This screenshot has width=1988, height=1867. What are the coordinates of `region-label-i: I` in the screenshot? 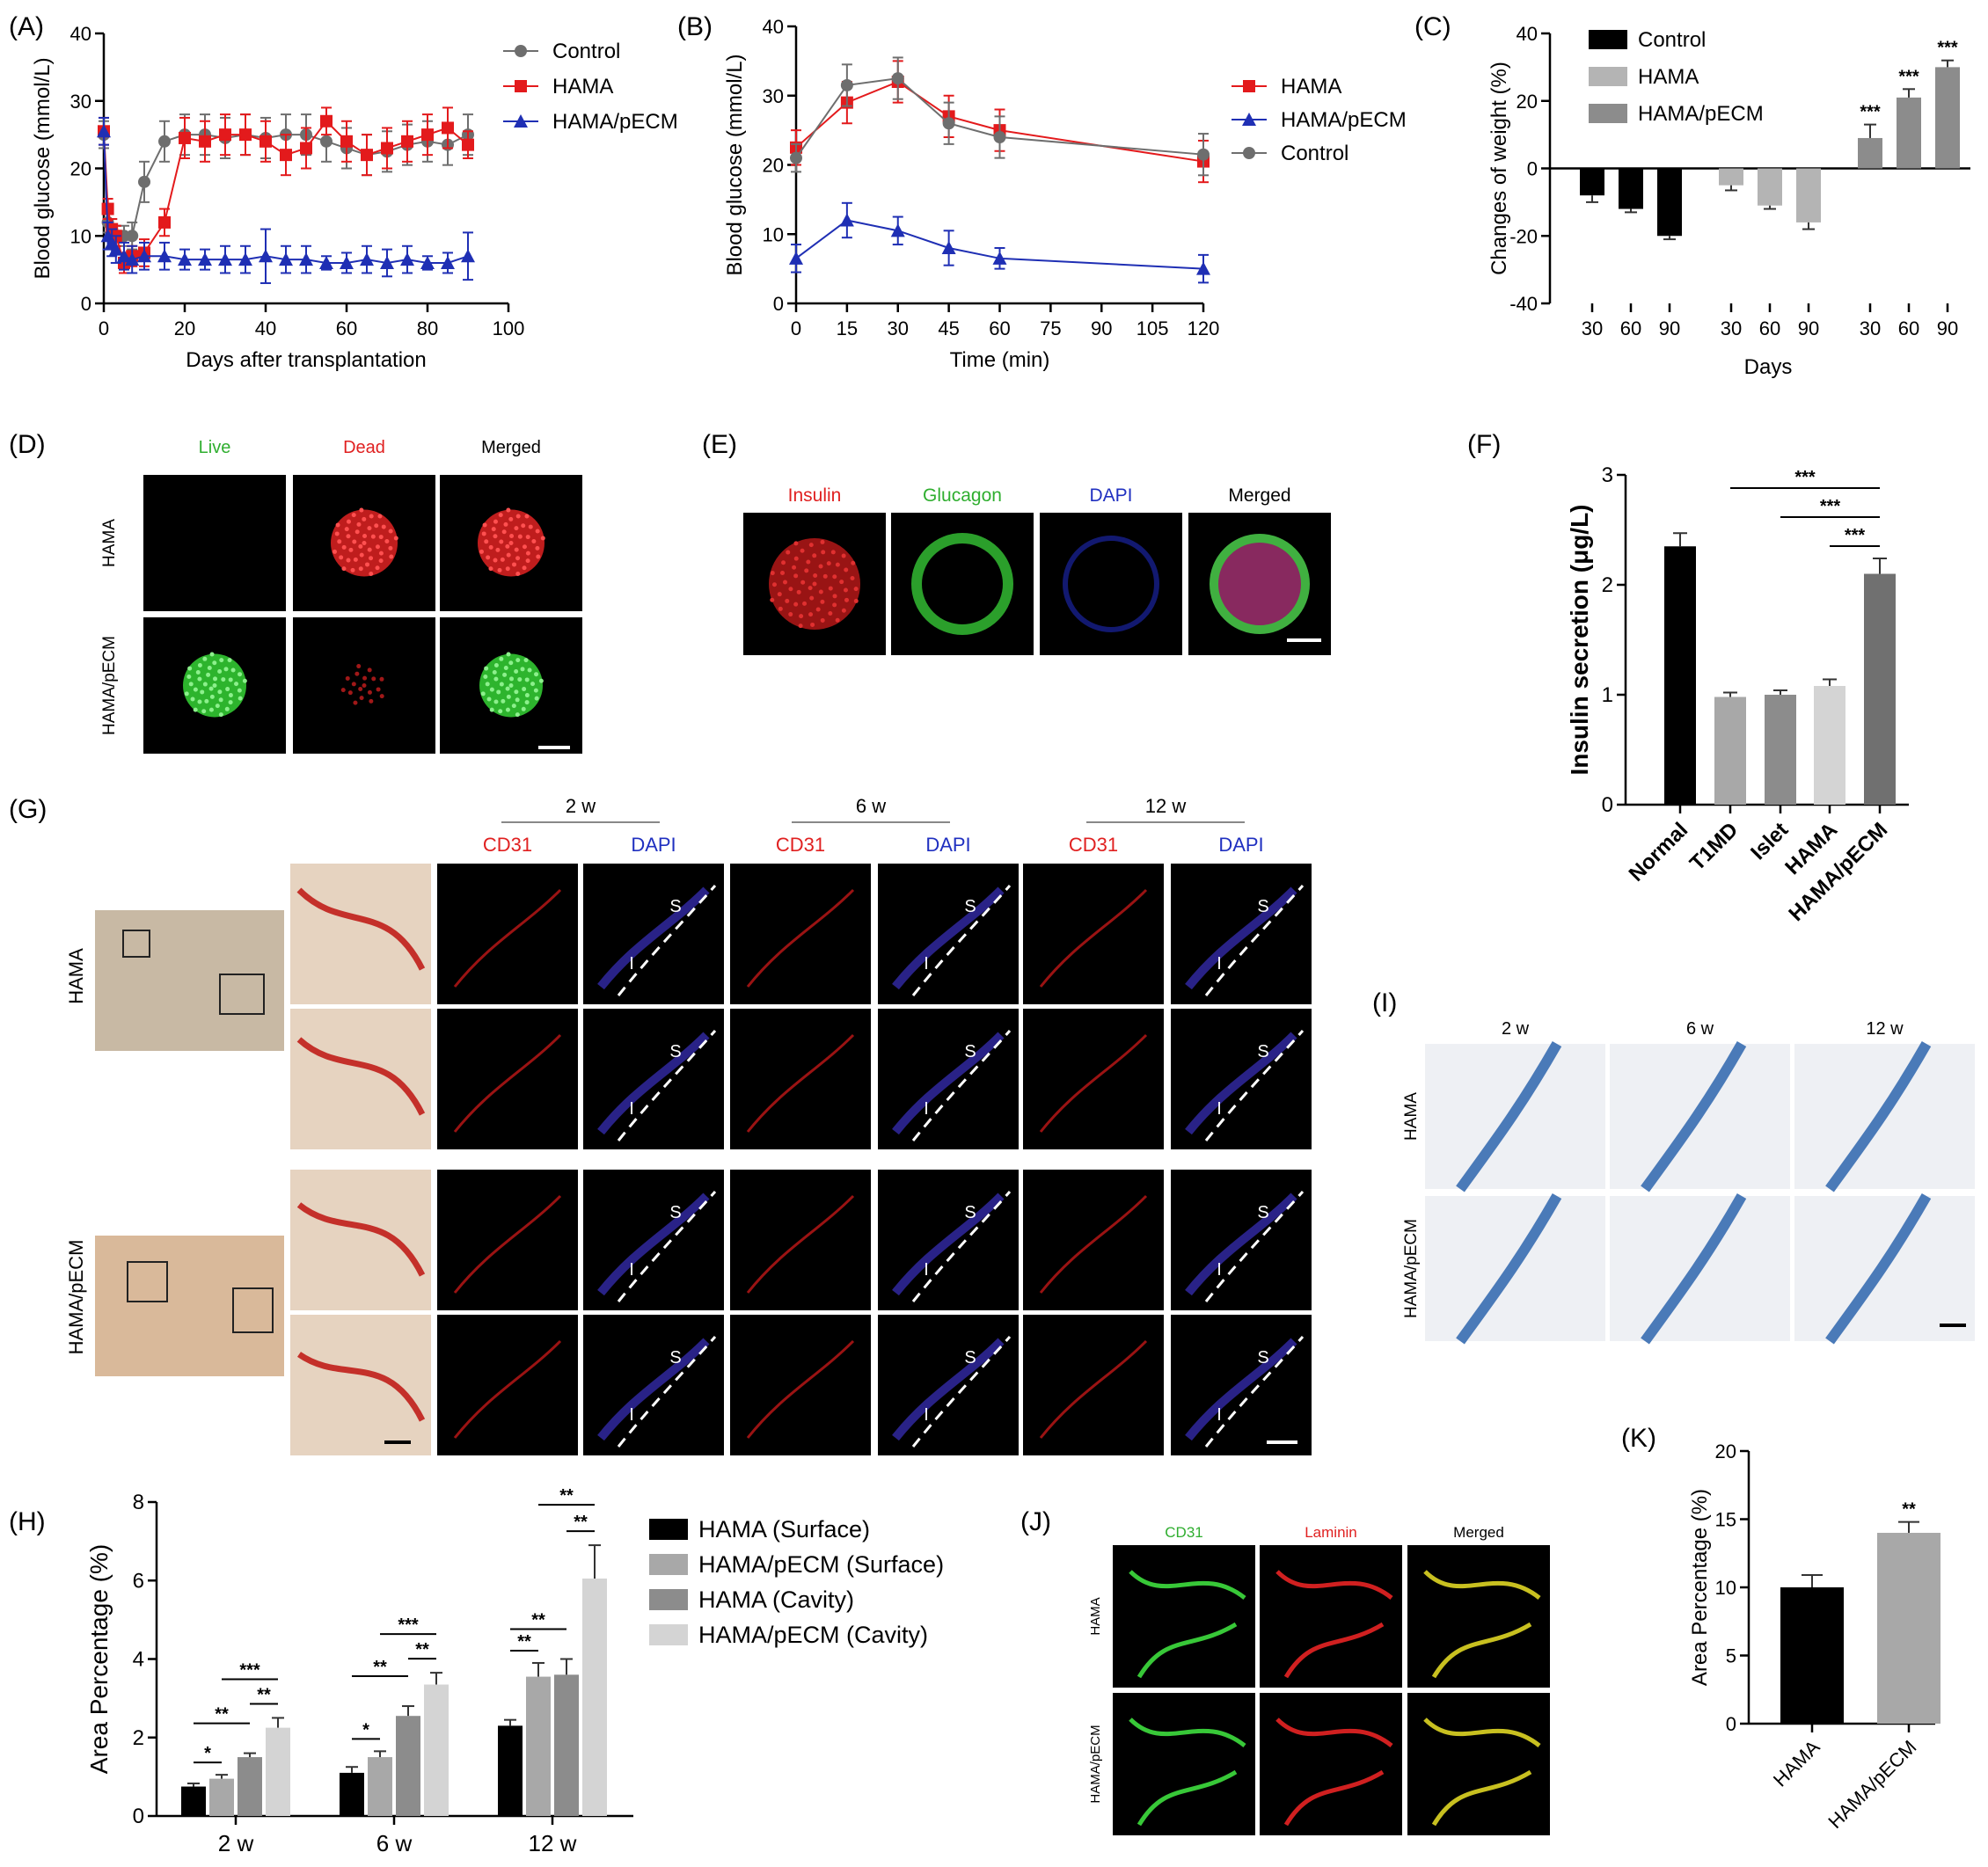 It's located at (631, 1415).